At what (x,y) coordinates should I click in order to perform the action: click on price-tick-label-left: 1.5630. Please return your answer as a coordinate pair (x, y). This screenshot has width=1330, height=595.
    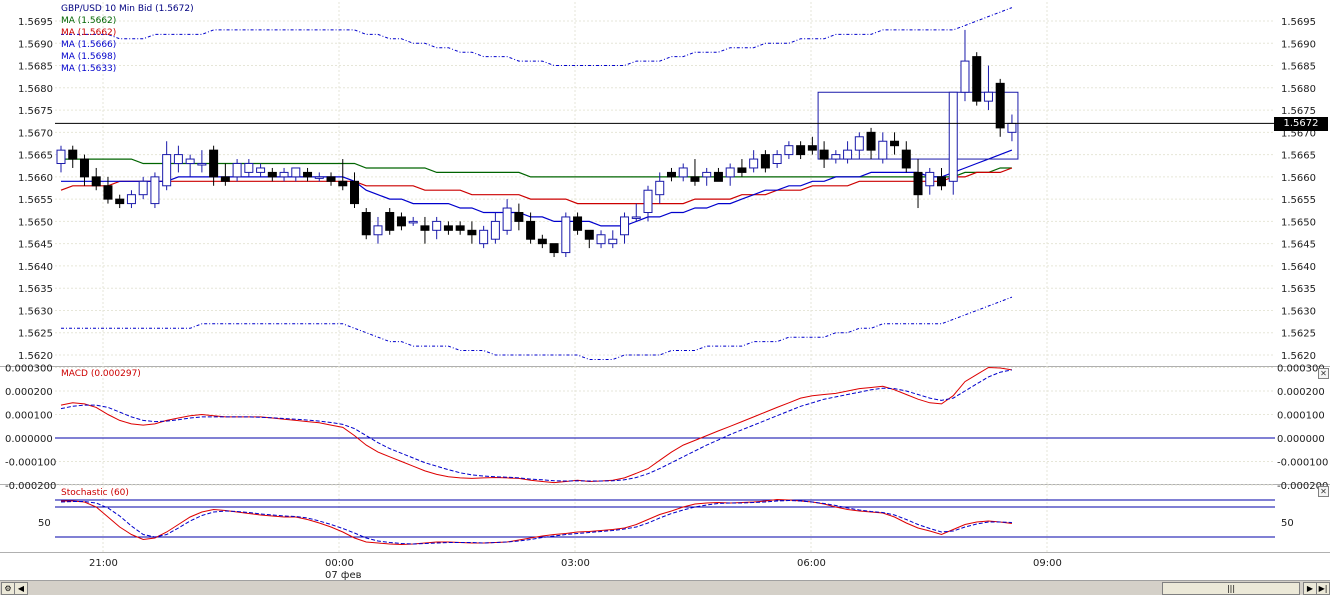
    Looking at the image, I should click on (35, 311).